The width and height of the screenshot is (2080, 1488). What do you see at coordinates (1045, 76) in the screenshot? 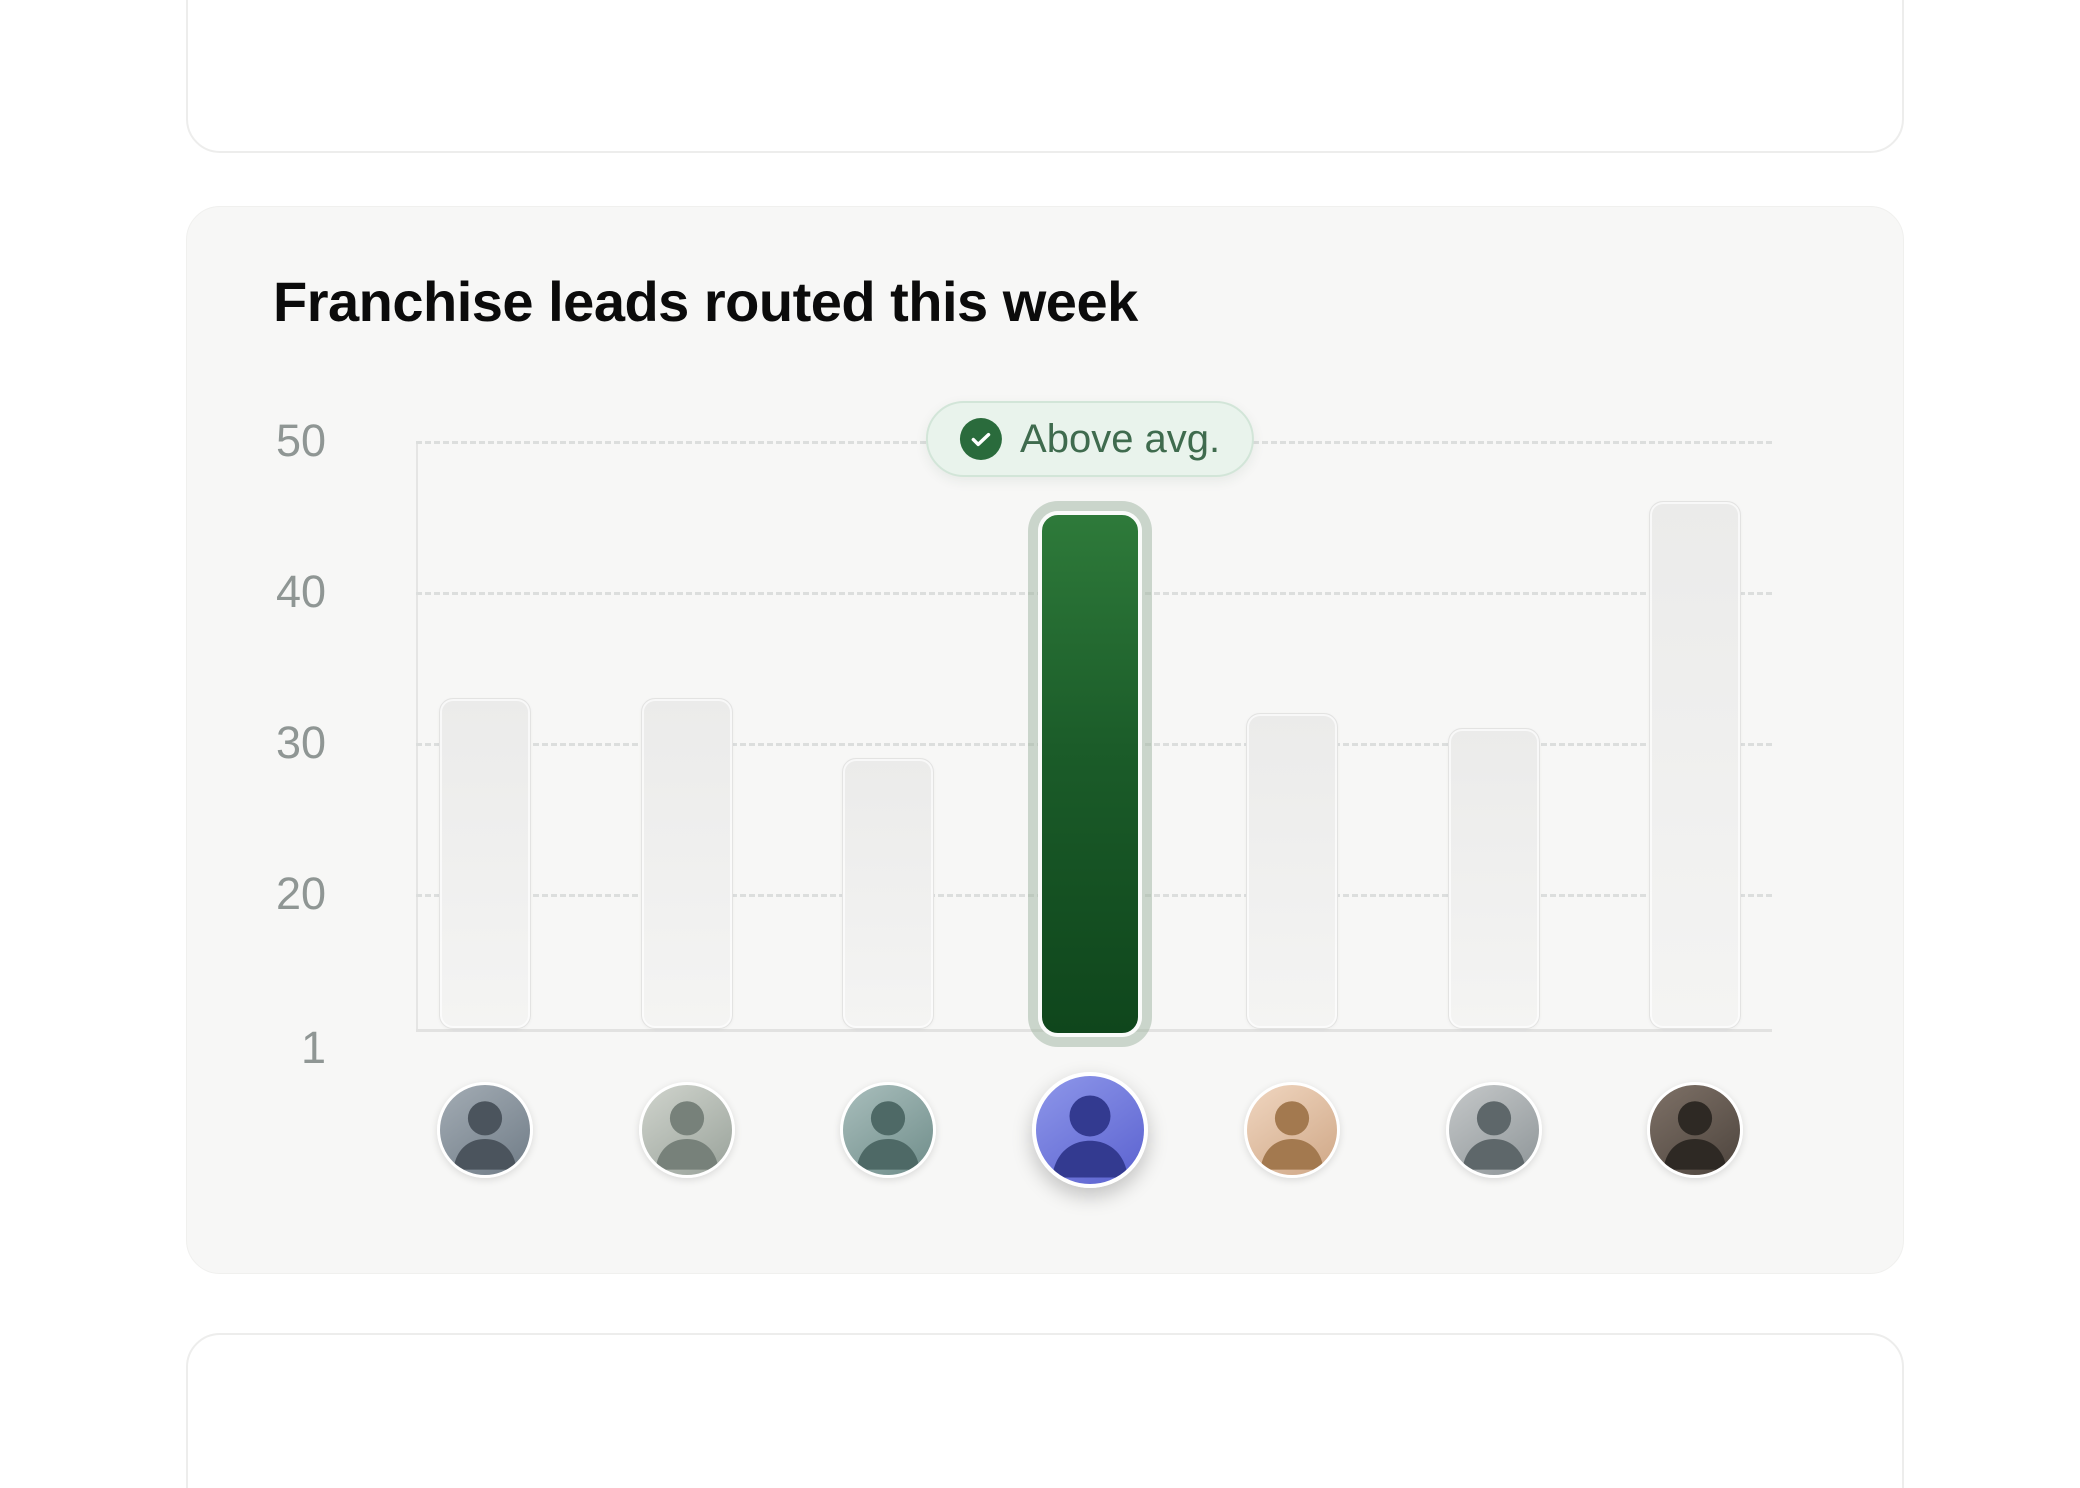
I see `card-above` at bounding box center [1045, 76].